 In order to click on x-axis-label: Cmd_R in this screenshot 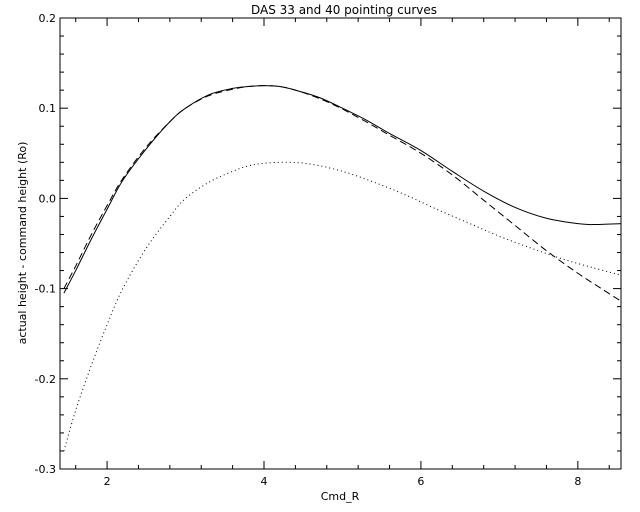, I will do `click(340, 496)`.